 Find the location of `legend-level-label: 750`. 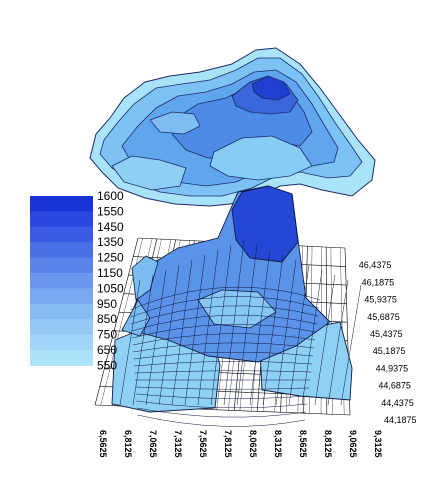

legend-level-label: 750 is located at coordinates (107, 335).